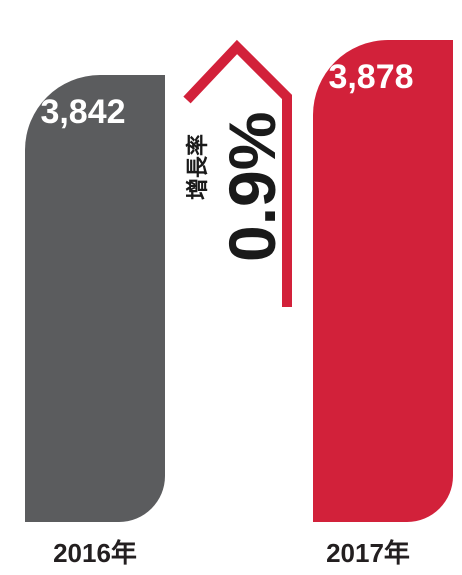 The height and width of the screenshot is (575, 462). I want to click on growth-rate-label: 增長率, so click(197, 167).